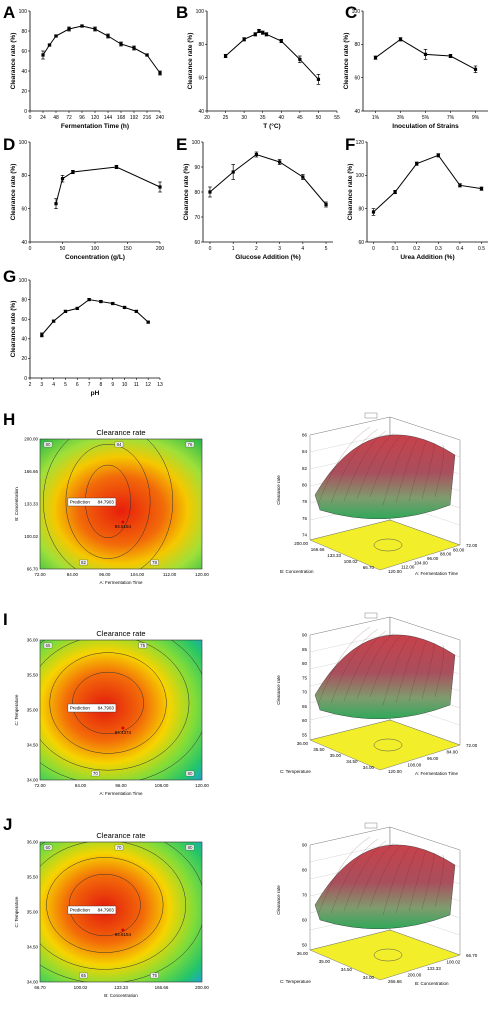 Image resolution: width=498 pixels, height=1024 pixels. Describe the element at coordinates (106, 910) in the screenshot. I see `prediction-value: 84.7903` at that location.